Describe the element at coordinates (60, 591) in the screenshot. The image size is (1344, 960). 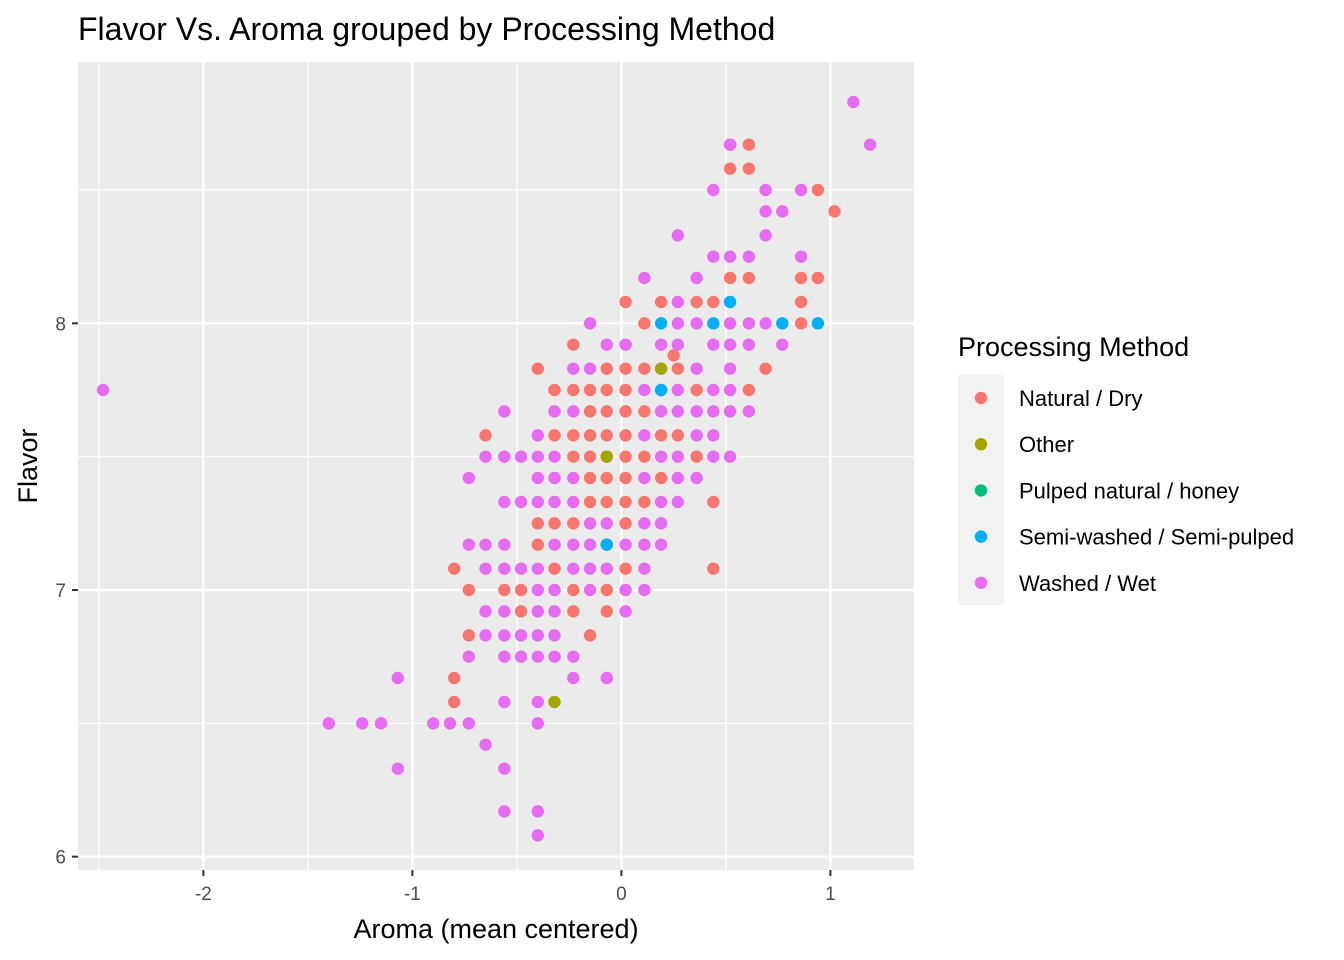
I see `y-tick-label: 7` at that location.